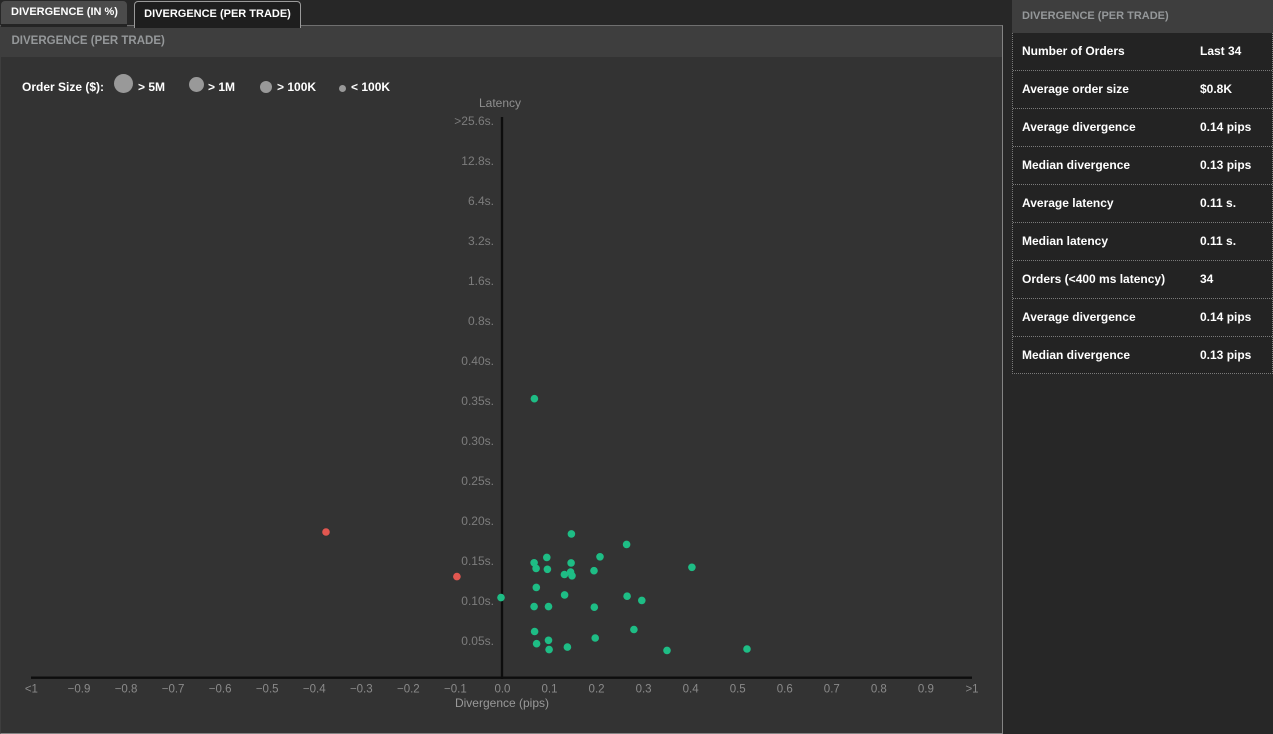  Describe the element at coordinates (220, 690) in the screenshot. I see `svg-text: −0.6` at that location.